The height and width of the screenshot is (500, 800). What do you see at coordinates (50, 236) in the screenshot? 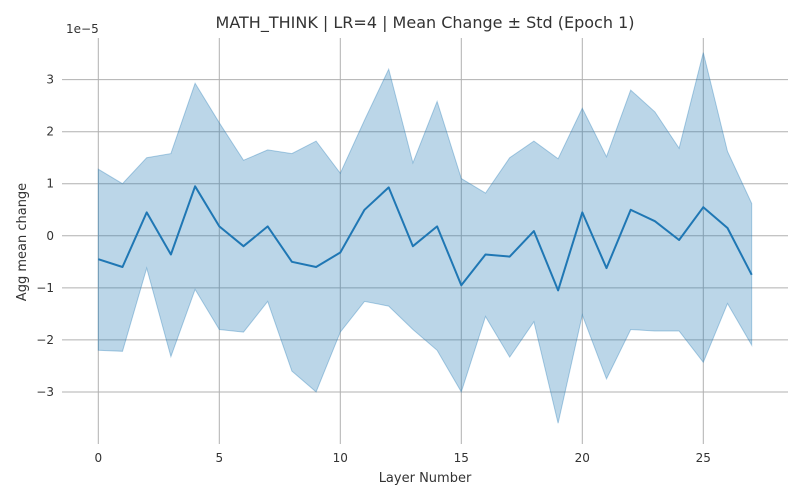
I see `y-tick-label: 0` at bounding box center [50, 236].